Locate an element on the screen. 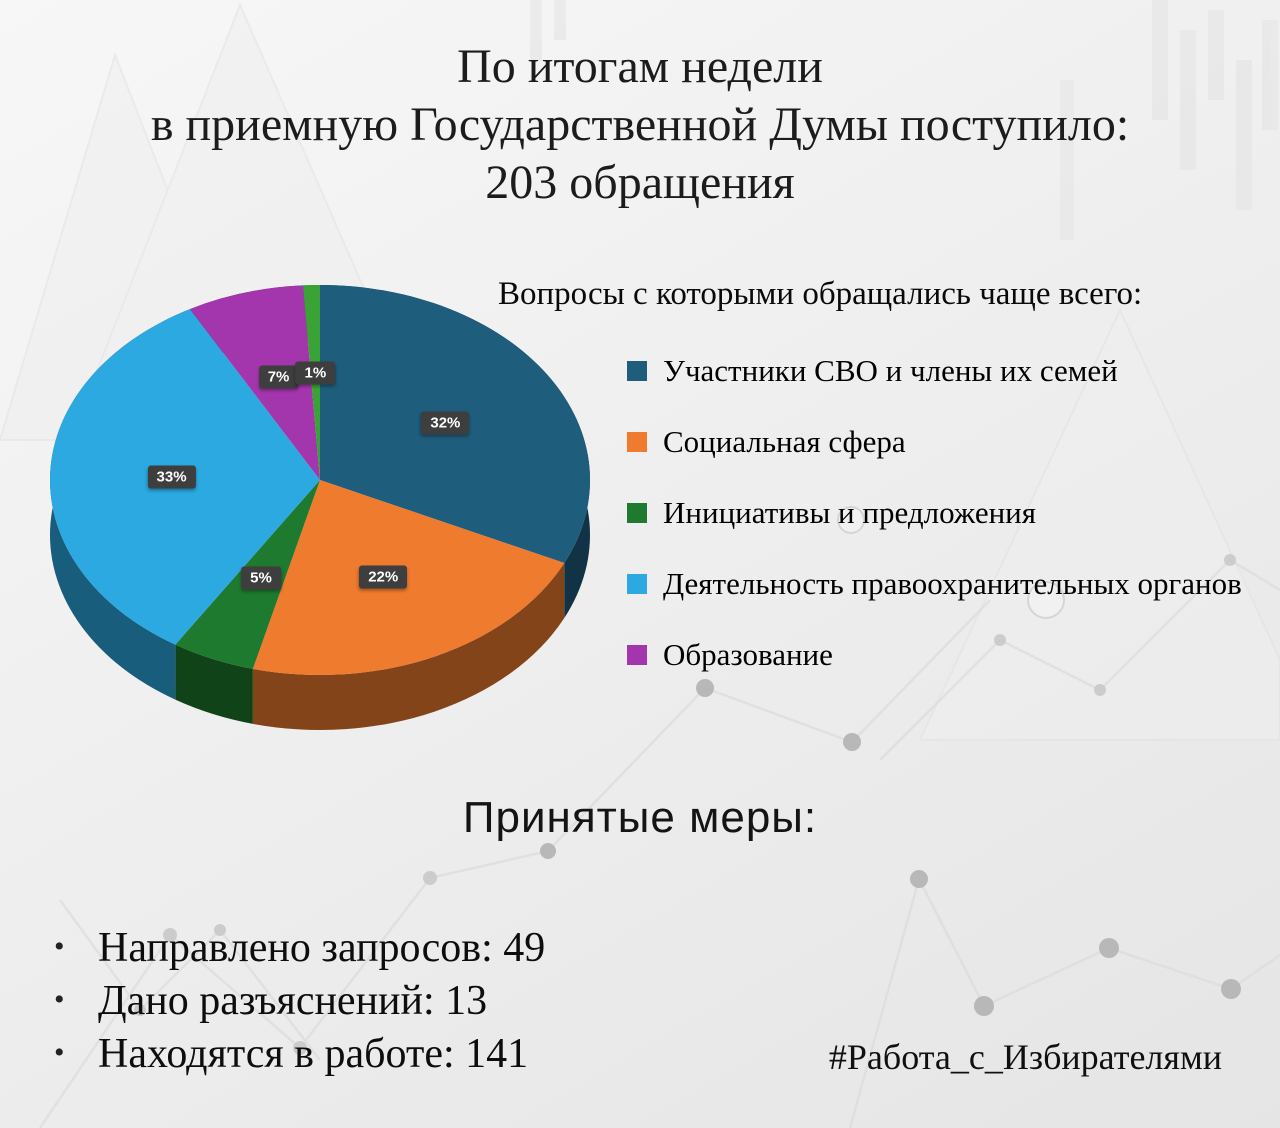 This screenshot has height=1128, width=1280. hashtag: #Работа_с_Избирателями is located at coordinates (1025, 1057).